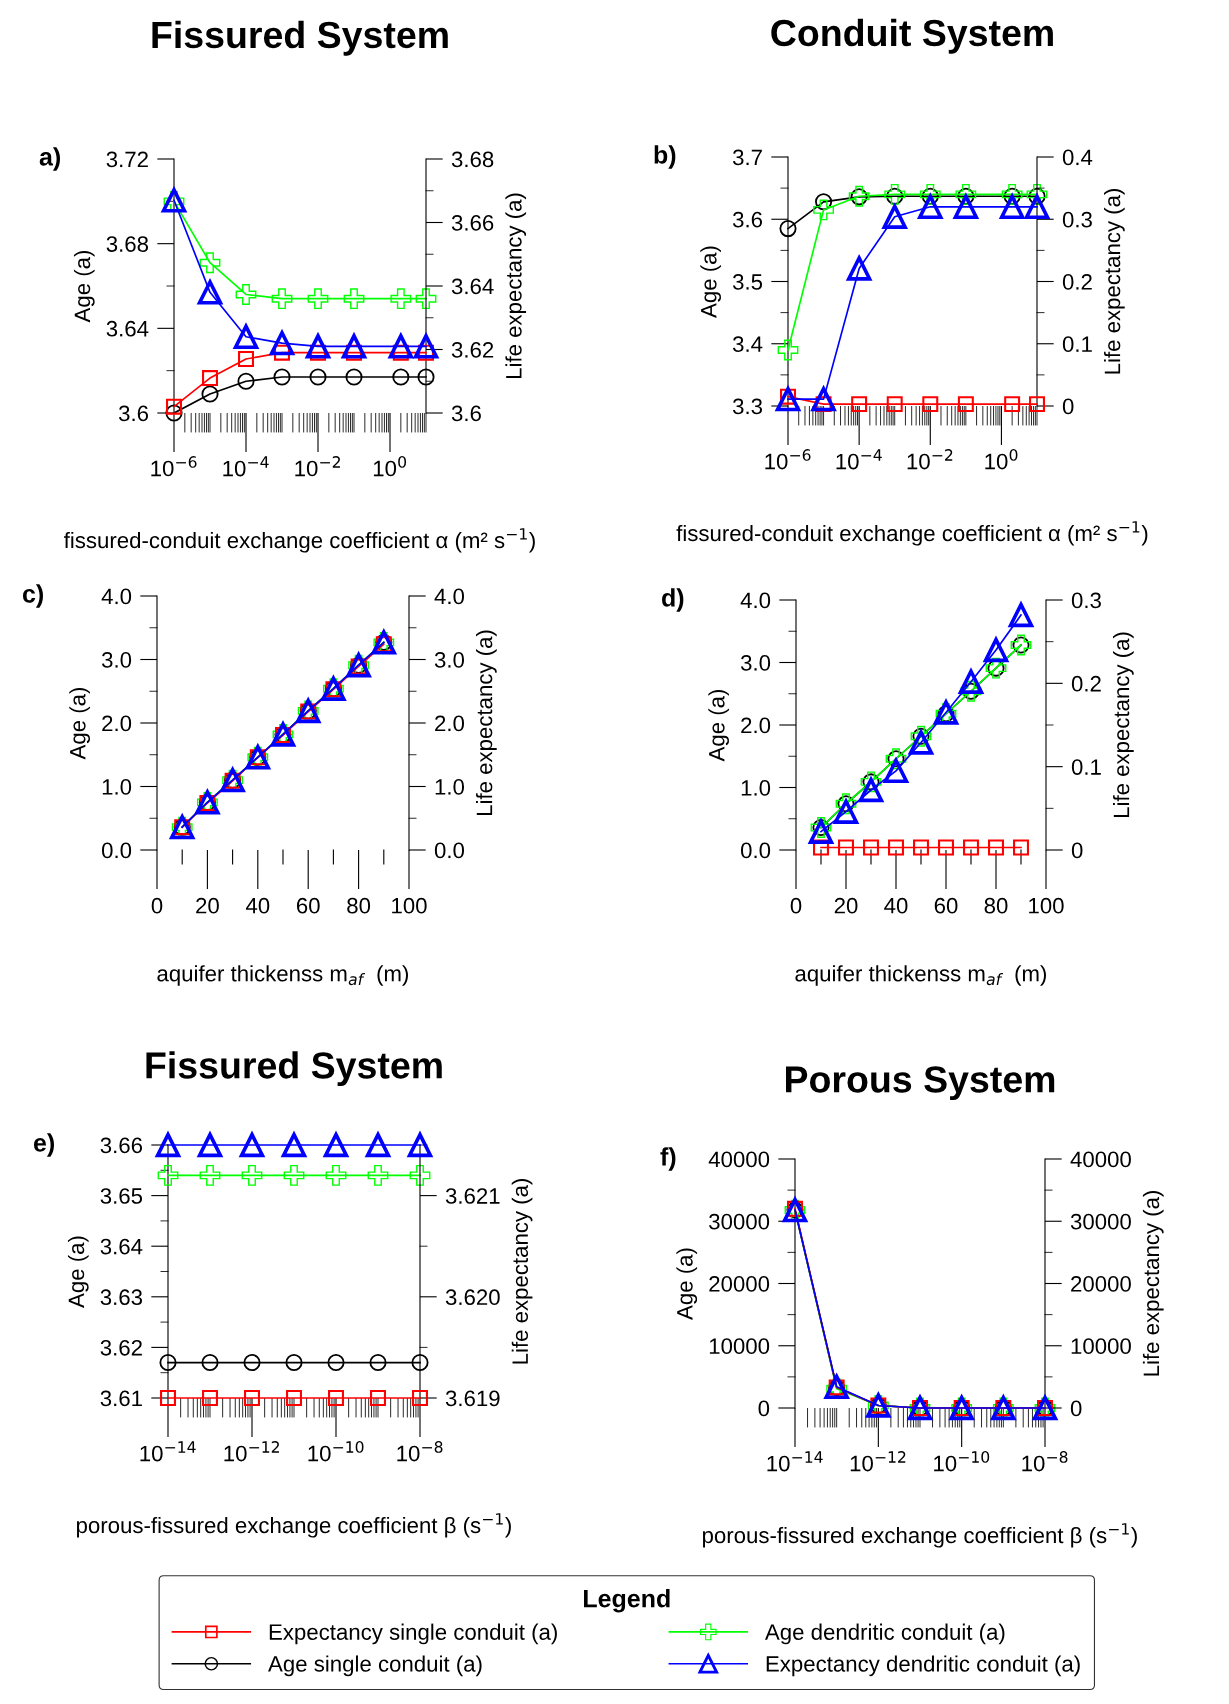 The width and height of the screenshot is (1229, 1704). I want to click on text: e), so click(43, 1145).